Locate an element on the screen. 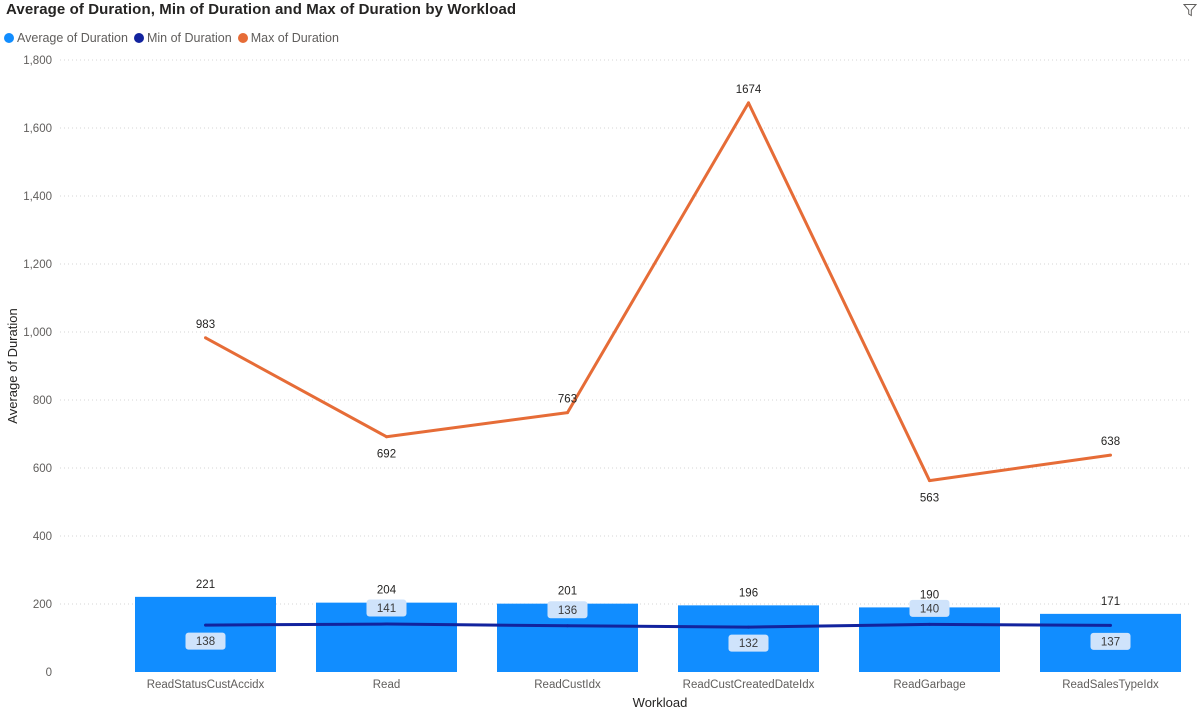 This screenshot has height=711, width=1200. legend-item-max: Max of Duration is located at coordinates (288, 38).